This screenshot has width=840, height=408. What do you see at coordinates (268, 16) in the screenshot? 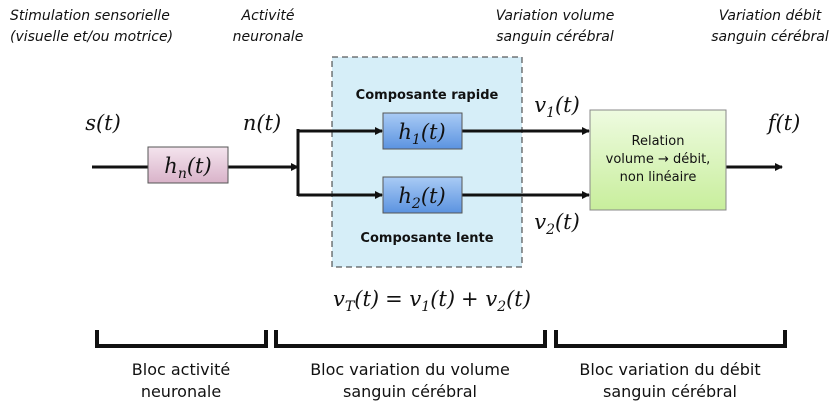
I see `caption: Activité` at bounding box center [268, 16].